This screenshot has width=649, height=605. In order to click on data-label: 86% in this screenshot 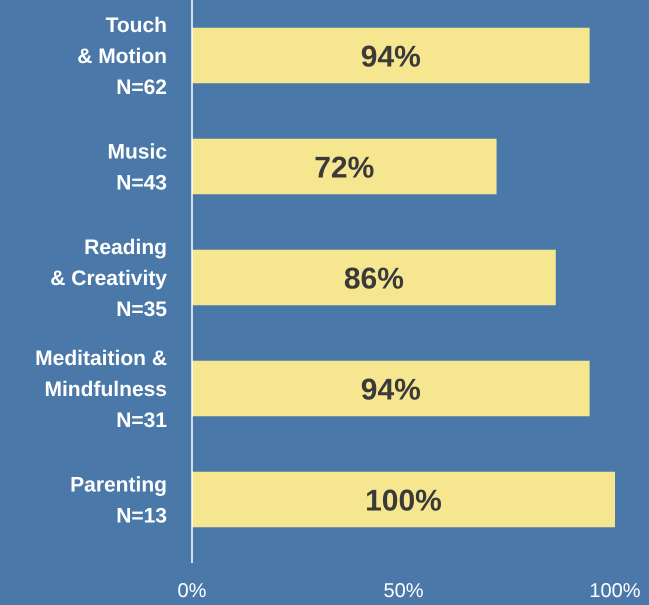, I will do `click(374, 279)`.